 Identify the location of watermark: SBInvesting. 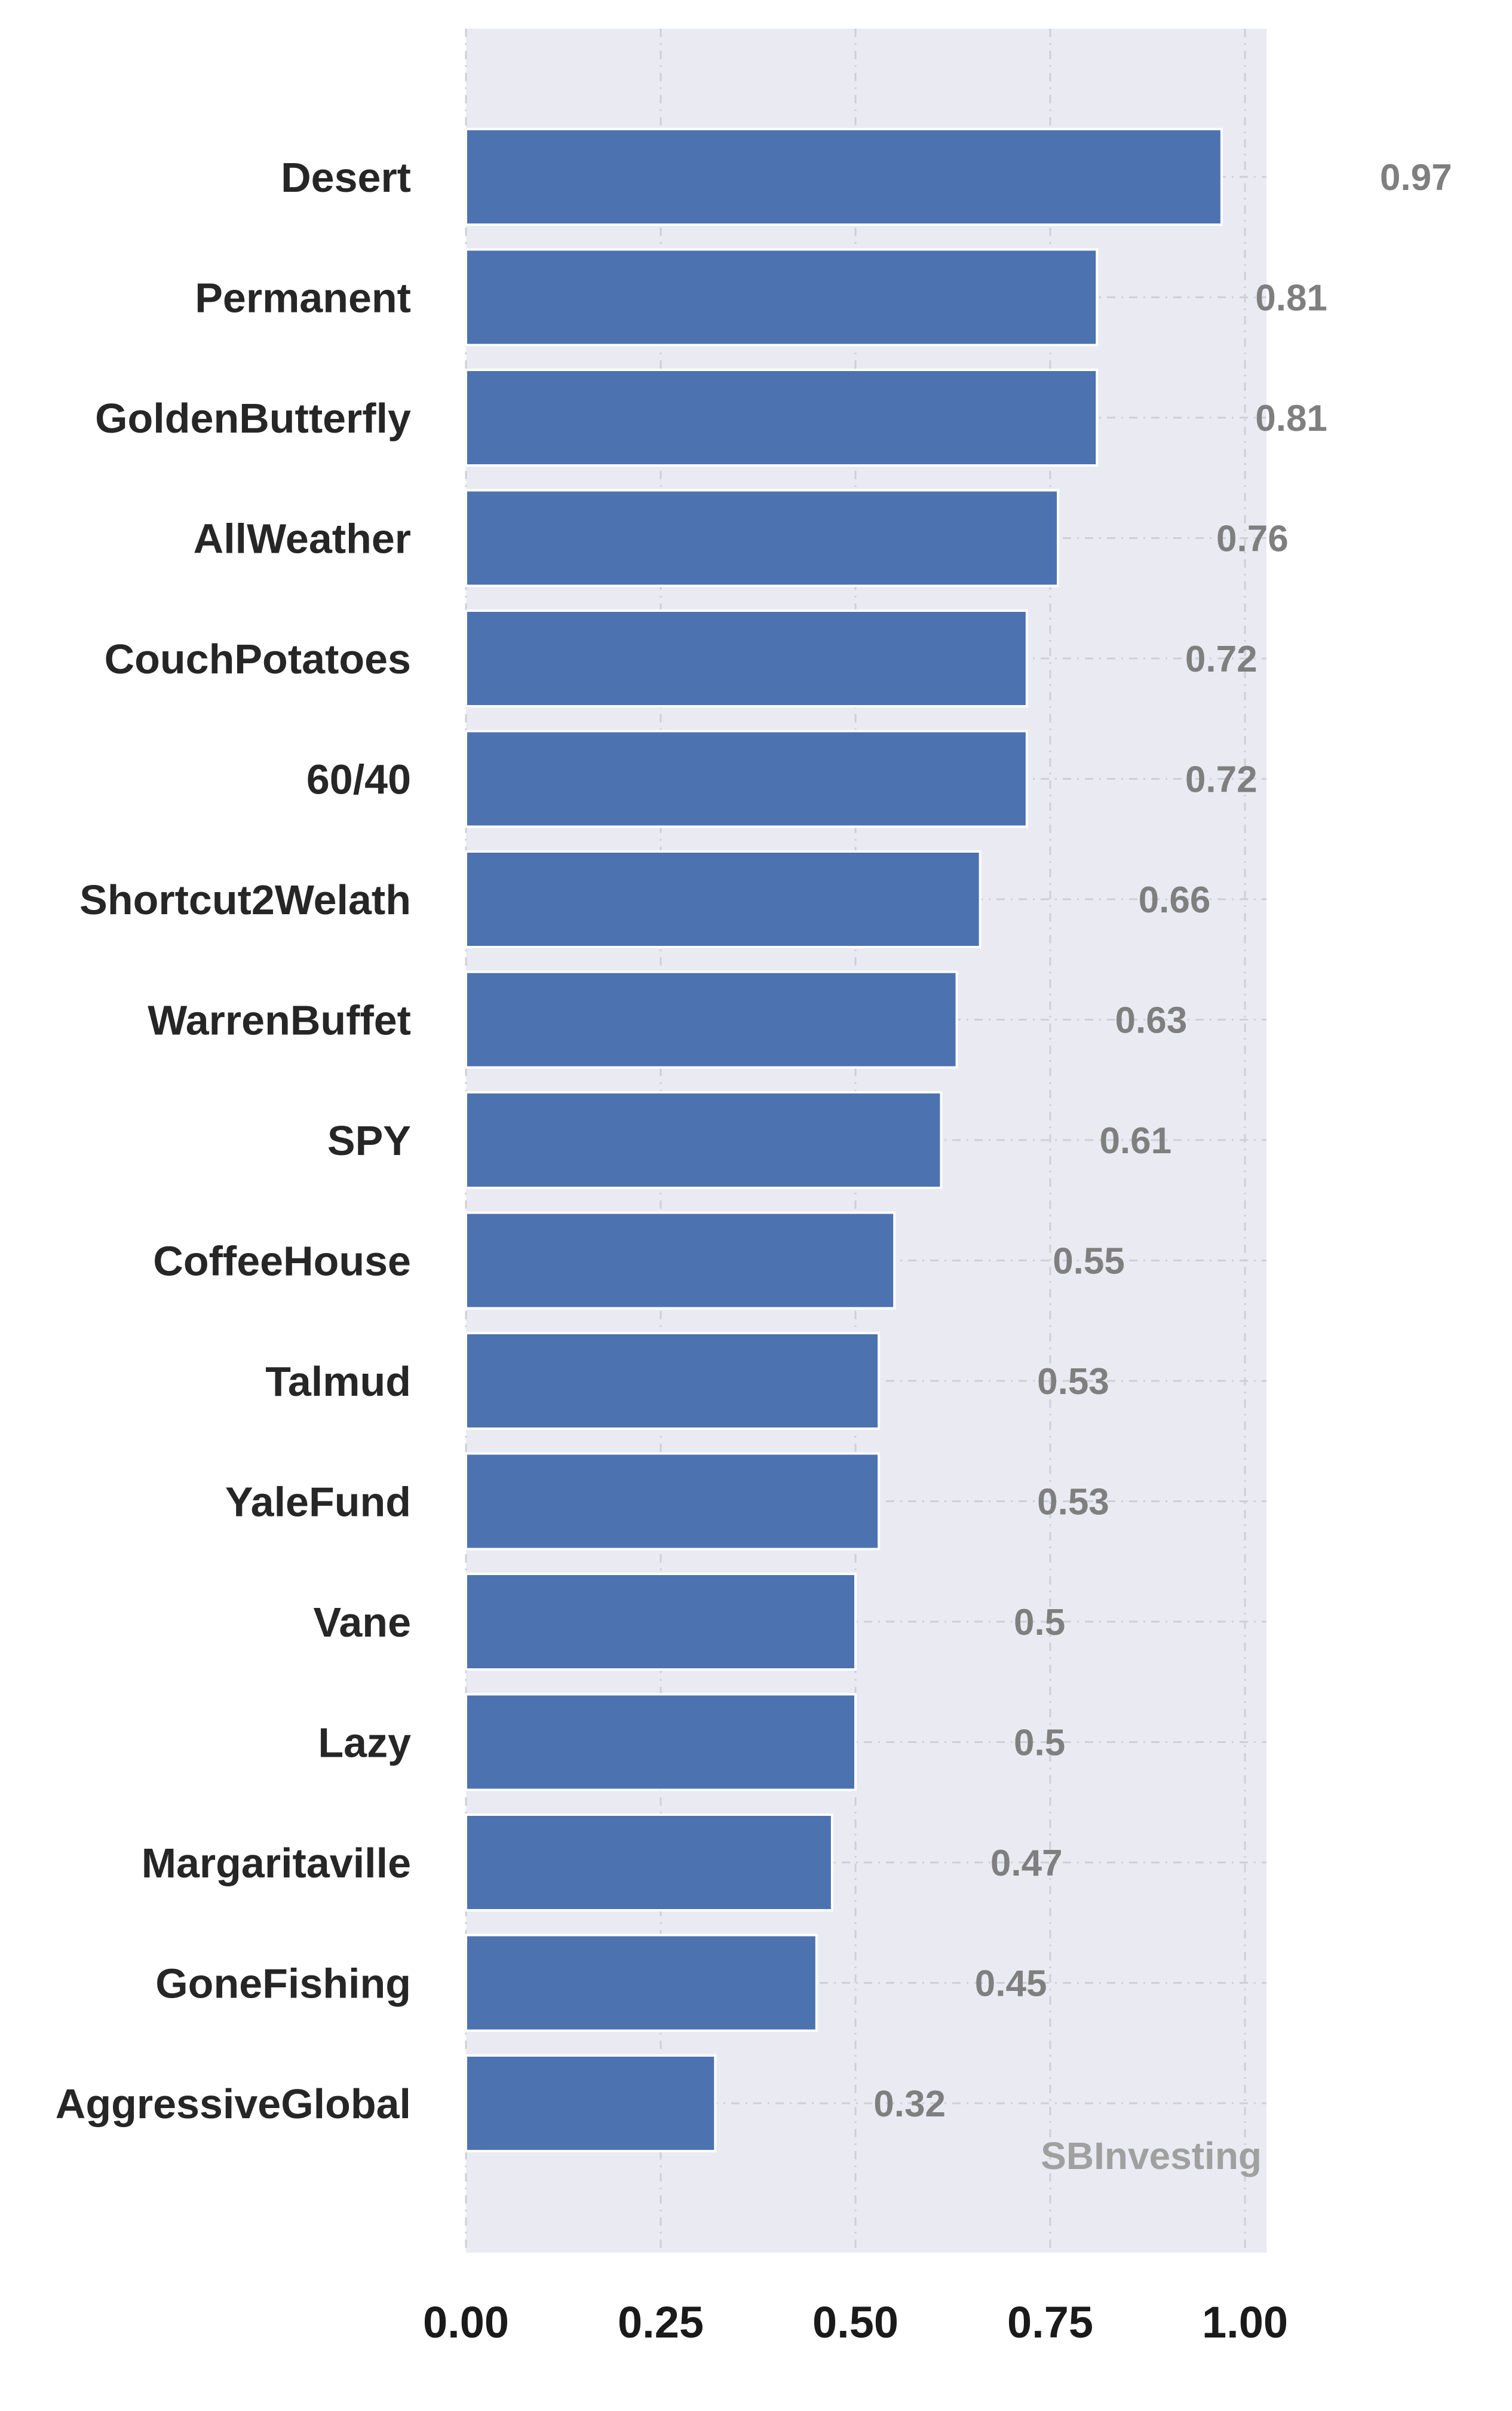
(1151, 2155).